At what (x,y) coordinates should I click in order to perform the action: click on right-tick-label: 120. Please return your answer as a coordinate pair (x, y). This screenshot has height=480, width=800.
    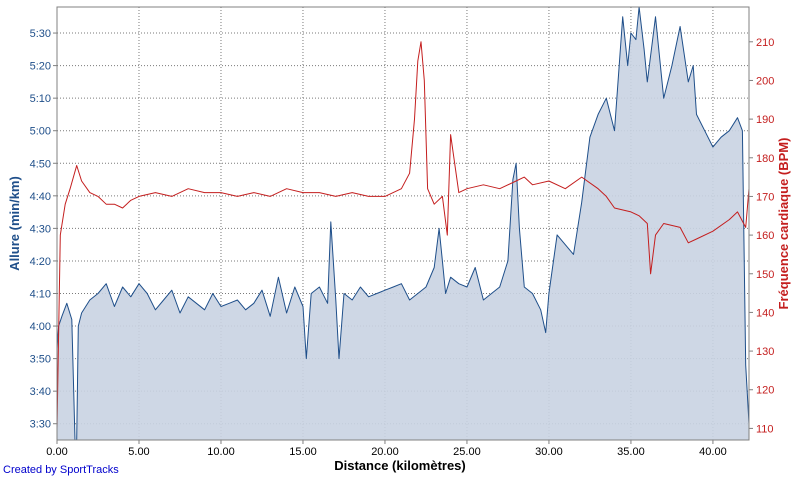
    Looking at the image, I should click on (765, 391).